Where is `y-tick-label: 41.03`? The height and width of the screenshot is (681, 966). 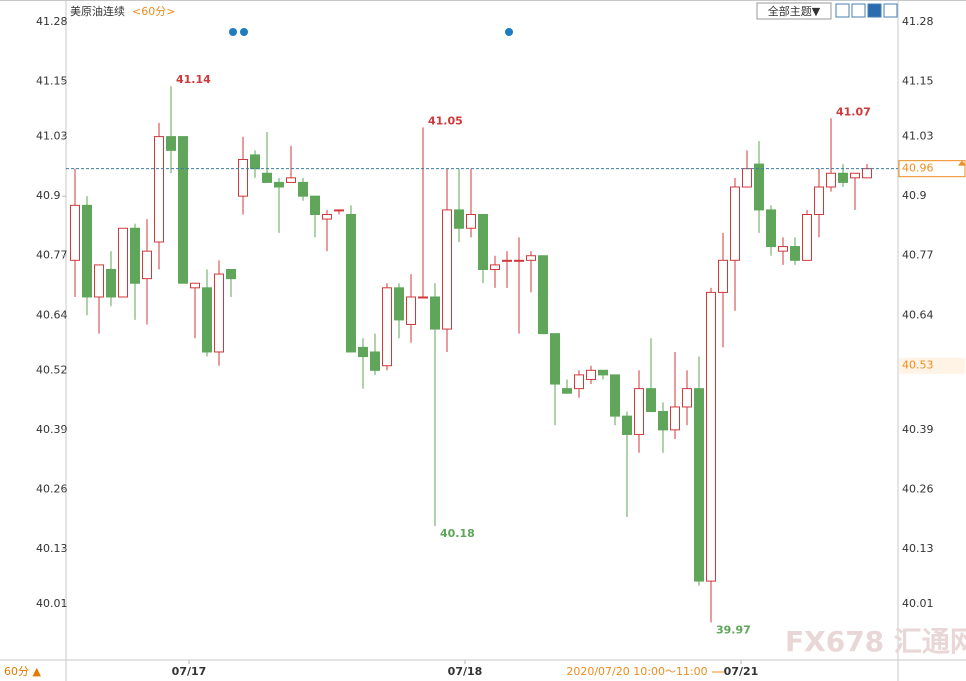
y-tick-label: 41.03 is located at coordinates (52, 136).